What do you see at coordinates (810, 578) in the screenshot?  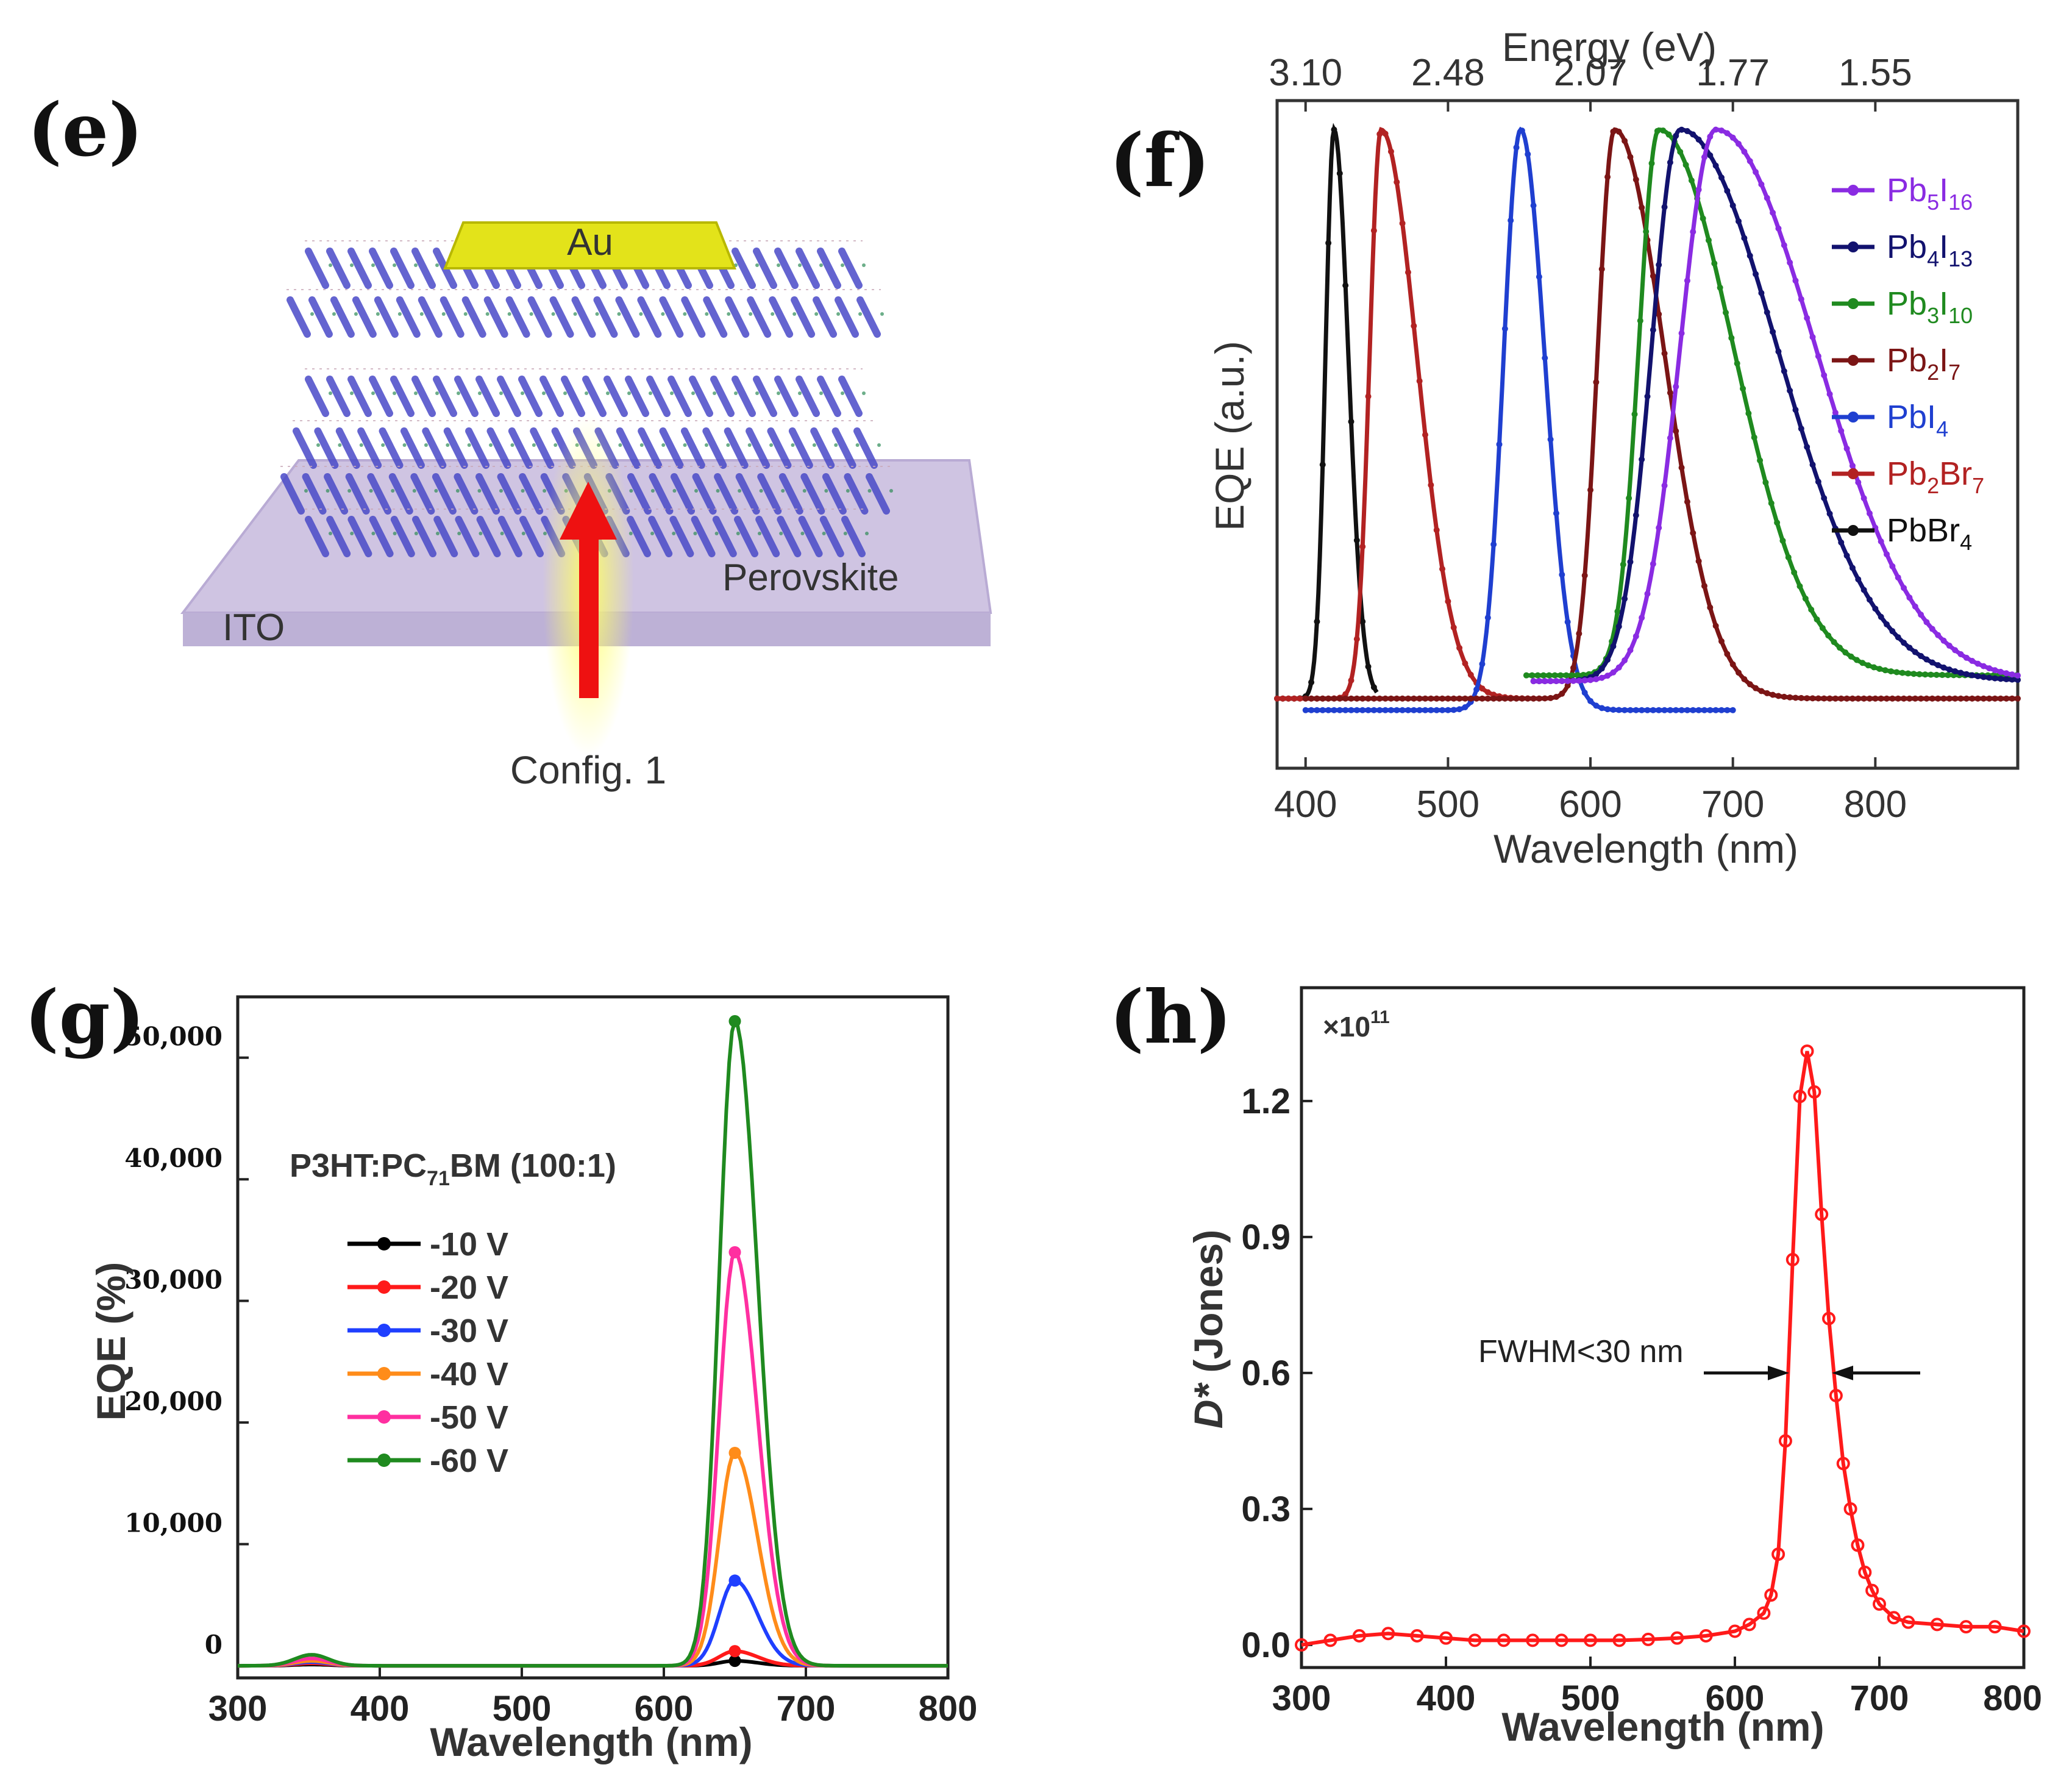 I see `perovskite-label: Perovskite` at bounding box center [810, 578].